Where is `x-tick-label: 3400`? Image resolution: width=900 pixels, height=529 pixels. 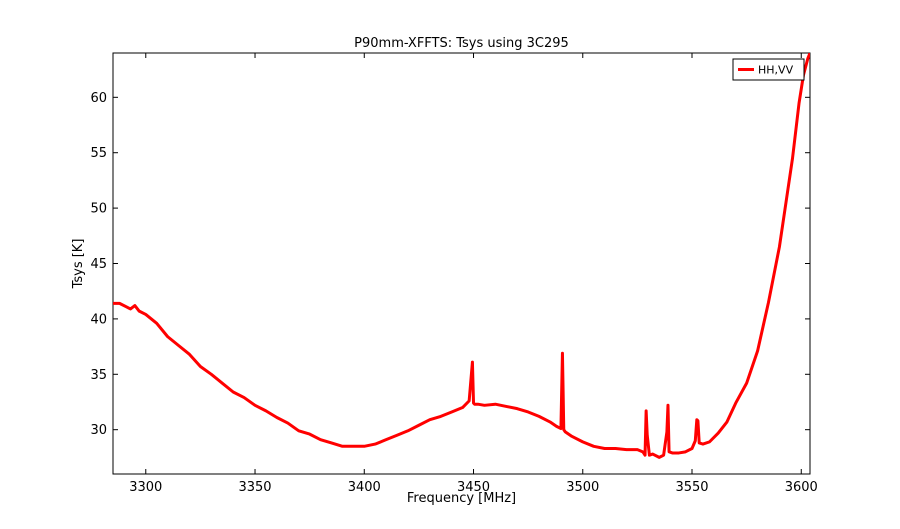
x-tick-label: 3400 is located at coordinates (364, 487).